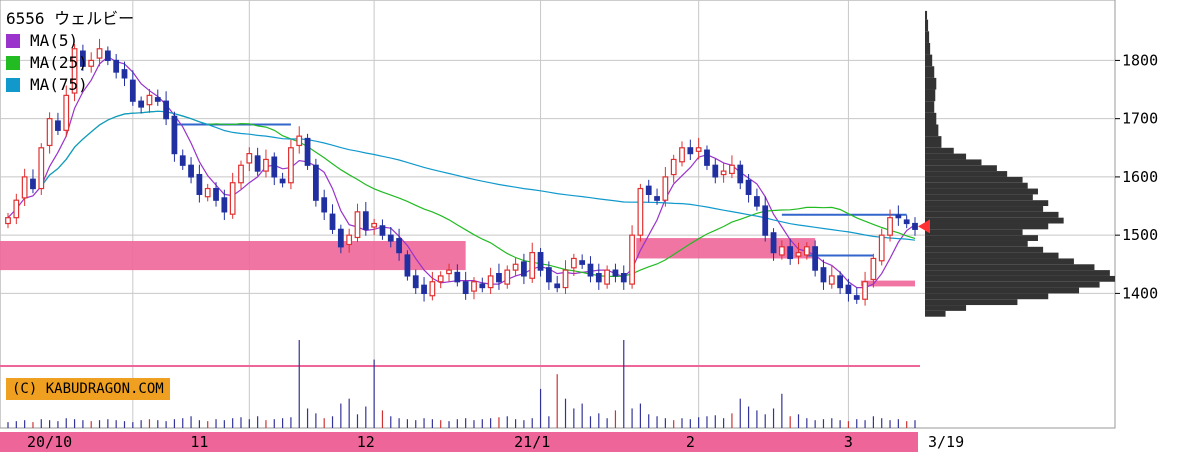 The height and width of the screenshot is (452, 1200). Describe the element at coordinates (25, 18) in the screenshot. I see `stock-code: 6556` at that location.